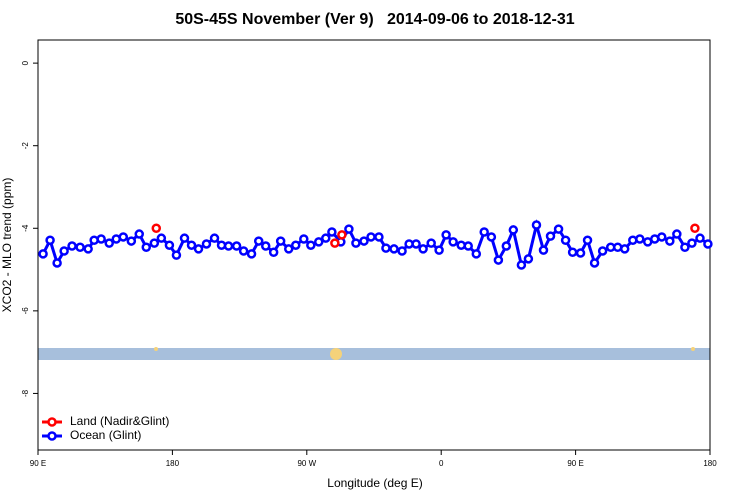 The height and width of the screenshot is (500, 750). Describe the element at coordinates (25, 228) in the screenshot. I see `y-tick-label: -4` at that location.